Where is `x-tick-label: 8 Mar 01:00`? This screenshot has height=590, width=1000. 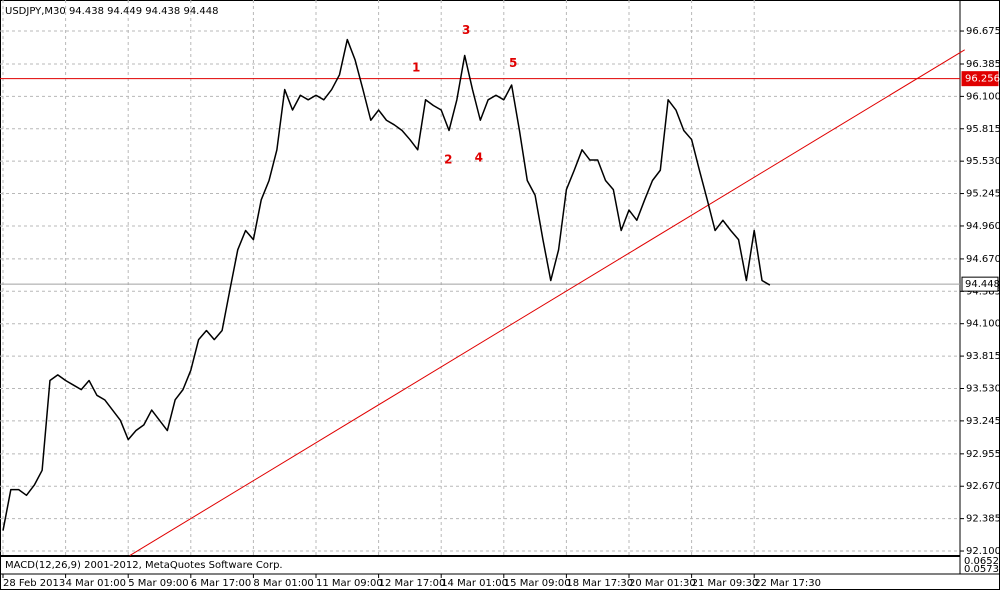
x-tick-label: 8 Mar 01:00 is located at coordinates (283, 583).